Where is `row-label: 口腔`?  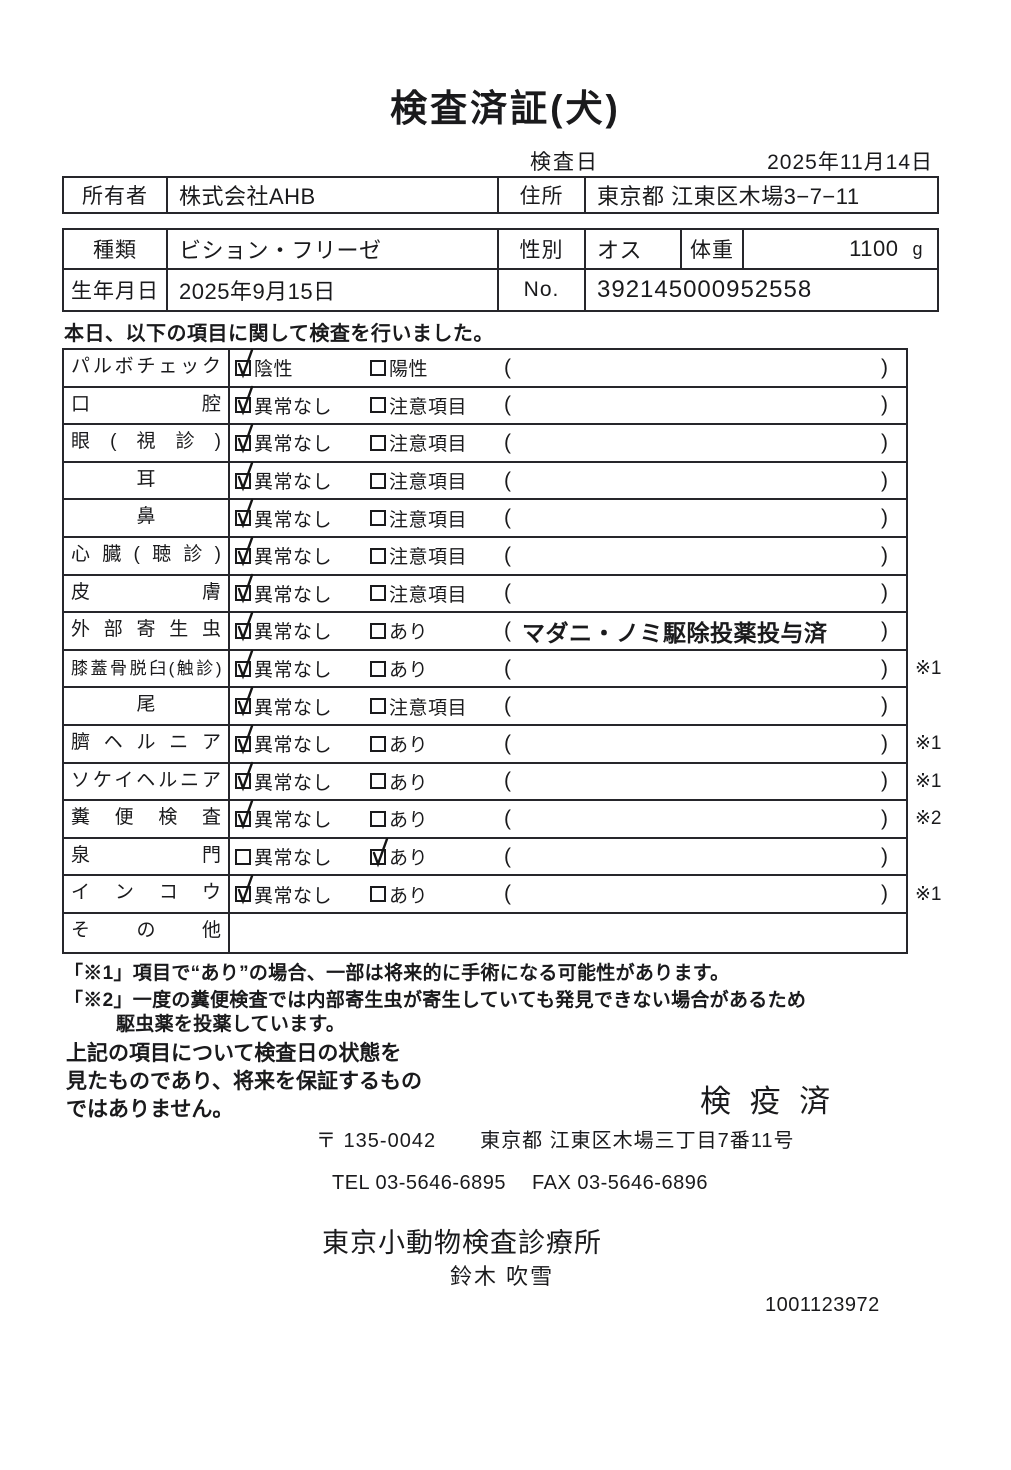 row-label: 口腔 is located at coordinates (147, 405).